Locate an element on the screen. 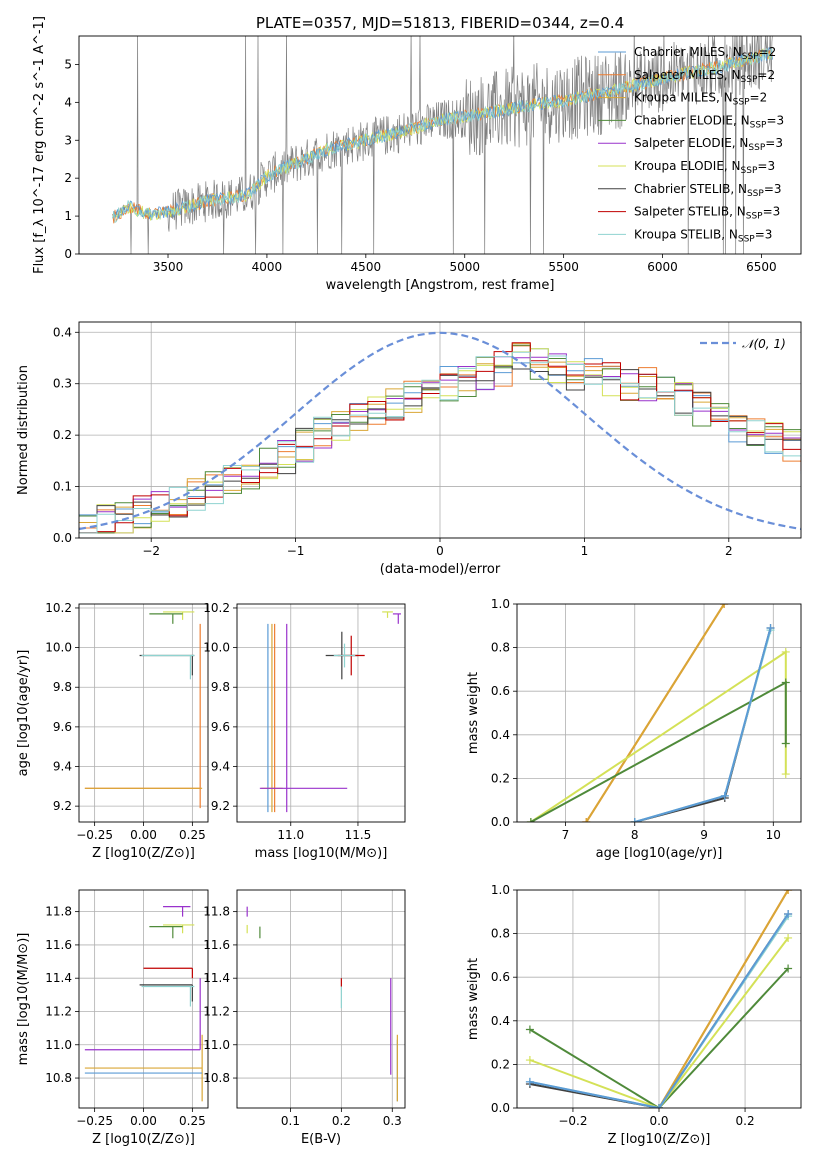 This screenshot has height=1170, width=819. x-axis-label: age [log10(age/yr)] is located at coordinates (659, 853).